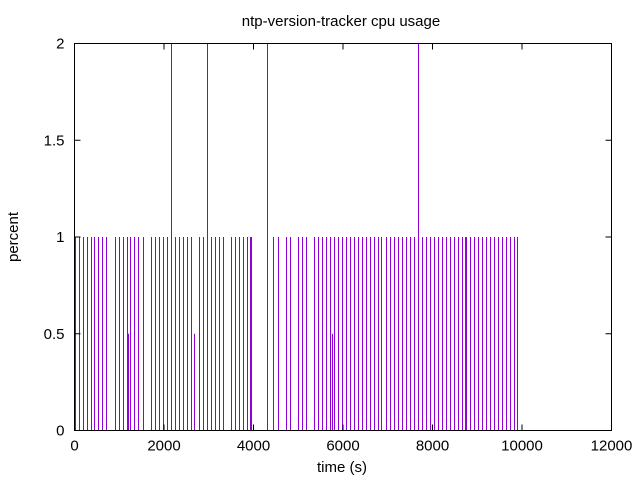 This screenshot has height=480, width=640. I want to click on x-tick-label: 6000, so click(342, 446).